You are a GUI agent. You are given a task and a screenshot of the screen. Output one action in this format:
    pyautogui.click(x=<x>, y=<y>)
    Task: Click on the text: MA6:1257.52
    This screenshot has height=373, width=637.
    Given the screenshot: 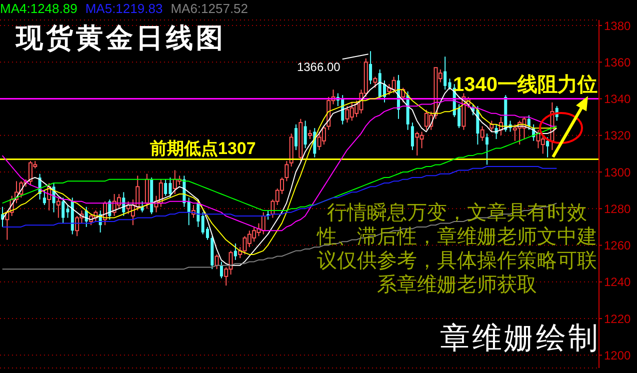 What is the action you would take?
    pyautogui.click(x=209, y=8)
    